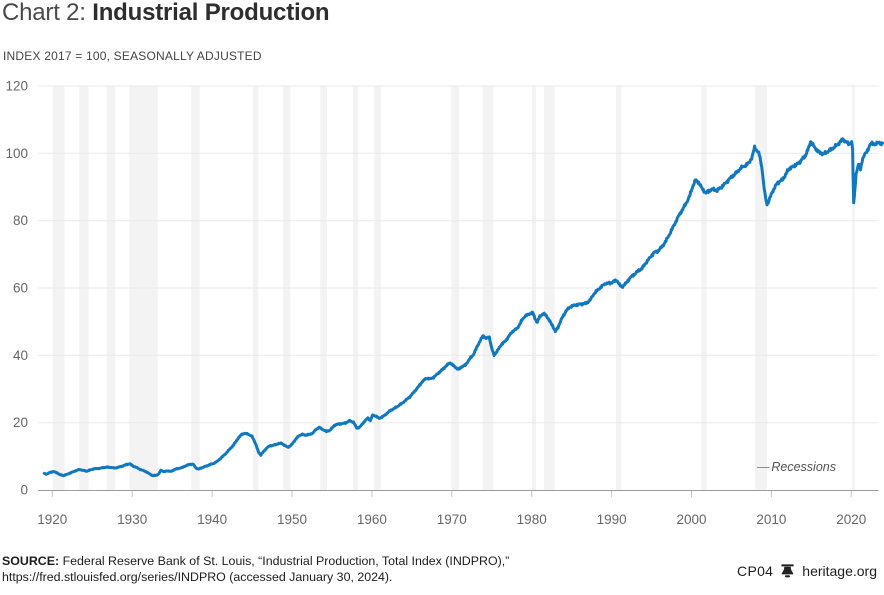 Image resolution: width=884 pixels, height=595 pixels. What do you see at coordinates (20, 355) in the screenshot?
I see `y-axis-label: 40` at bounding box center [20, 355].